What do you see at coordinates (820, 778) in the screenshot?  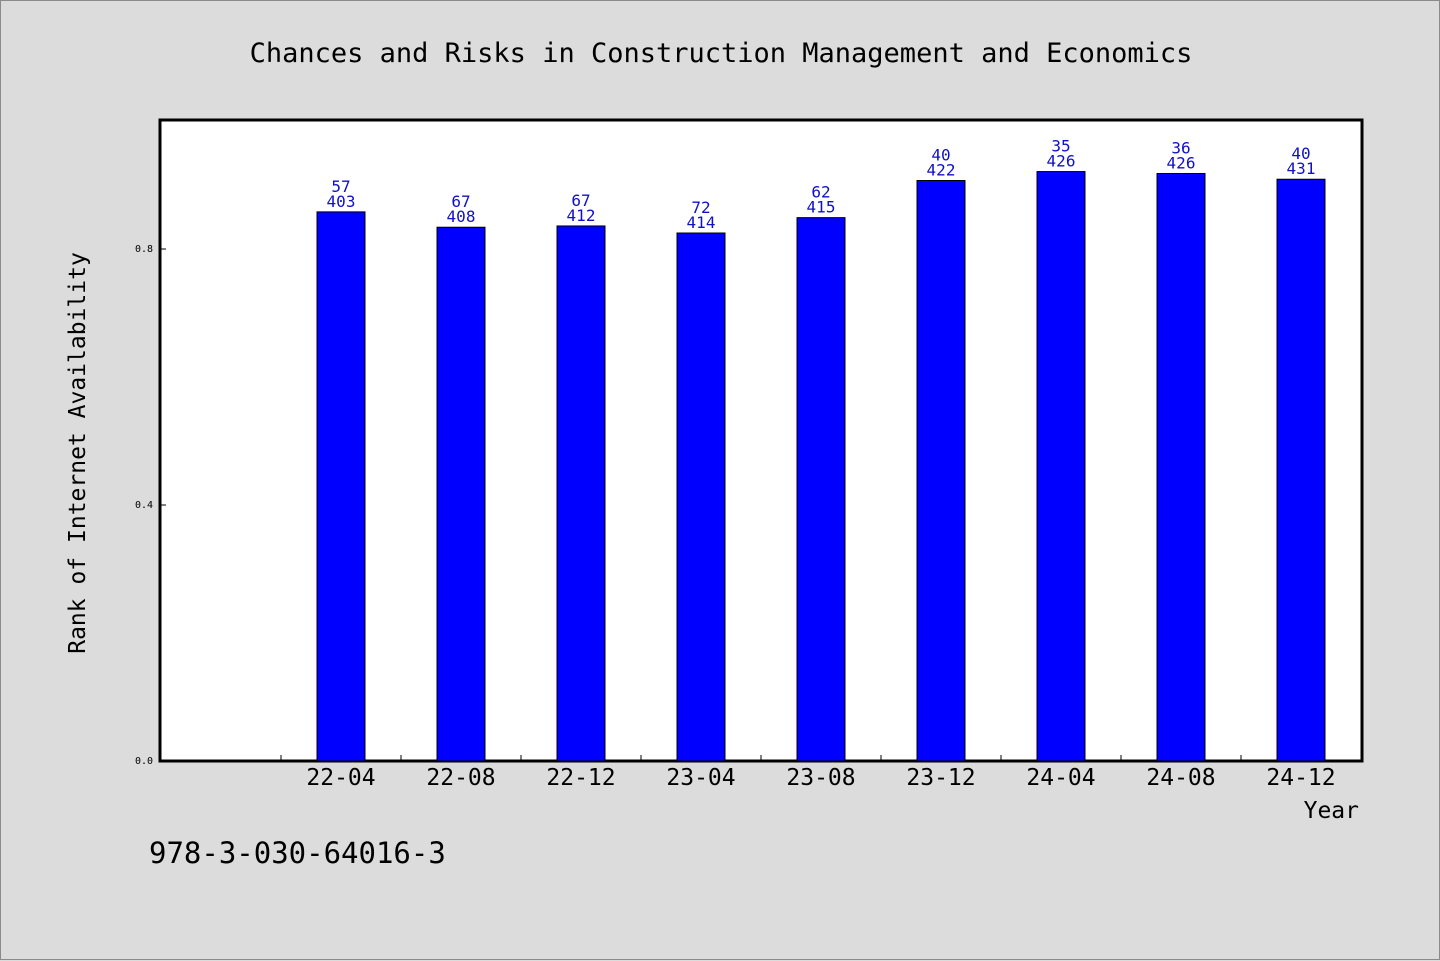 I see `x-tick-label: 23-08` at bounding box center [820, 778].